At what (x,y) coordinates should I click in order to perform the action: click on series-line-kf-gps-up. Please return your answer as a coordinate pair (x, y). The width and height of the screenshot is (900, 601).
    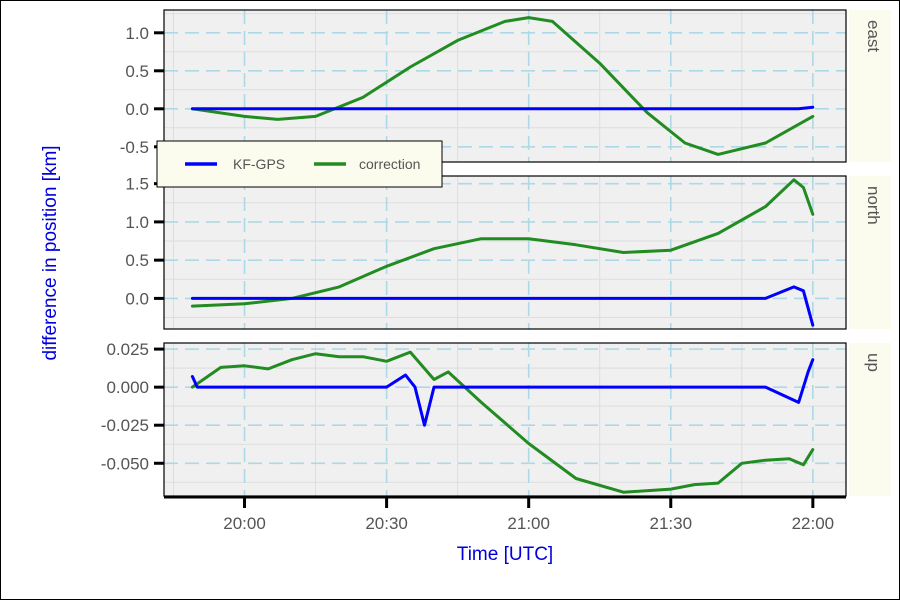
    Looking at the image, I should click on (502, 392).